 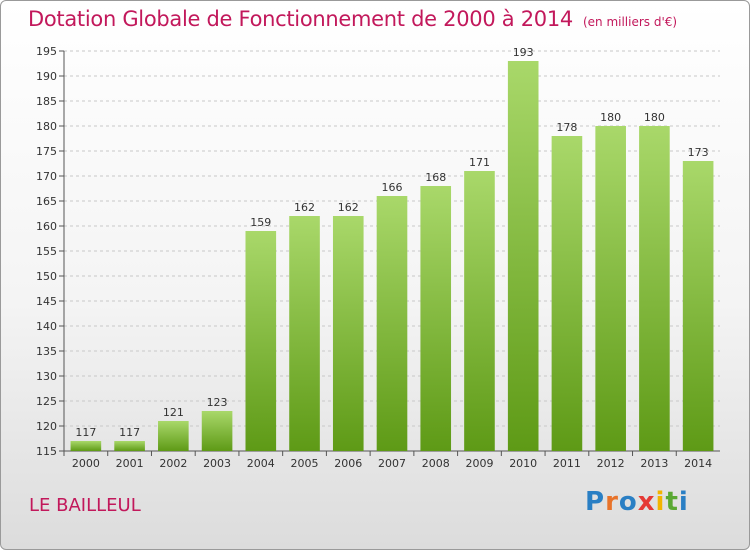 What do you see at coordinates (217, 402) in the screenshot?
I see `bar-value-label: 123` at bounding box center [217, 402].